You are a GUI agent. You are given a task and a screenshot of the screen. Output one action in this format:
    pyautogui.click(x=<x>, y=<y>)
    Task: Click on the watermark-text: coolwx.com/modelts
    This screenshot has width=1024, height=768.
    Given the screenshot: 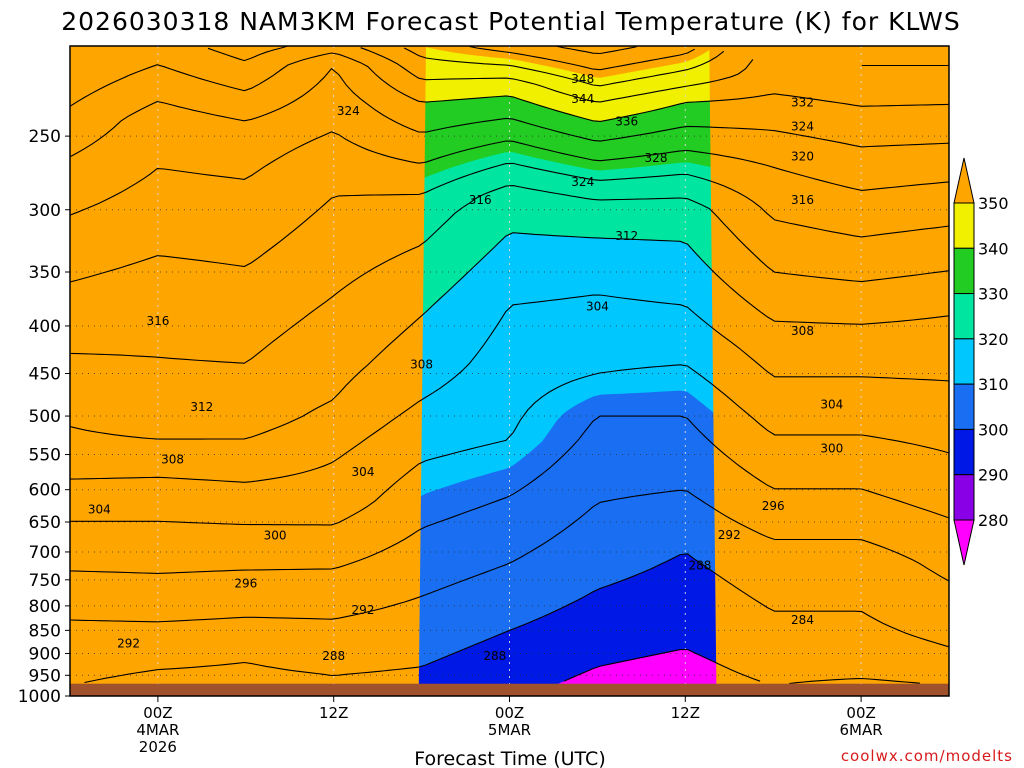 What is the action you would take?
    pyautogui.click(x=927, y=756)
    